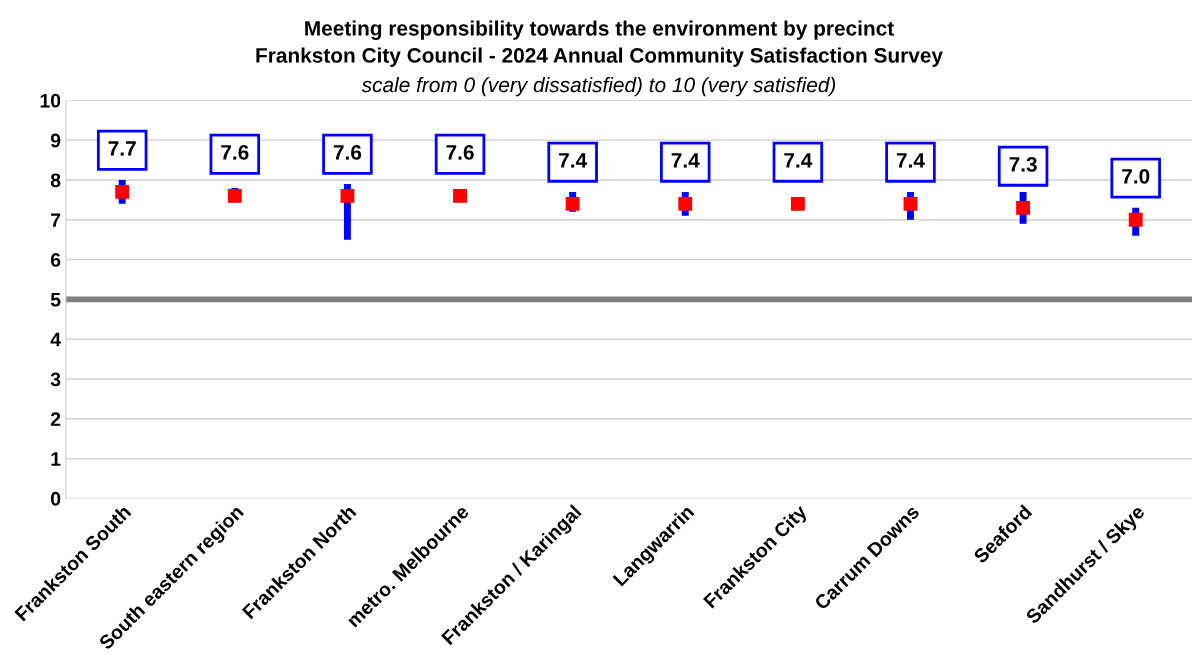 The image size is (1198, 669). I want to click on y-tick-label: 8, so click(55, 180).